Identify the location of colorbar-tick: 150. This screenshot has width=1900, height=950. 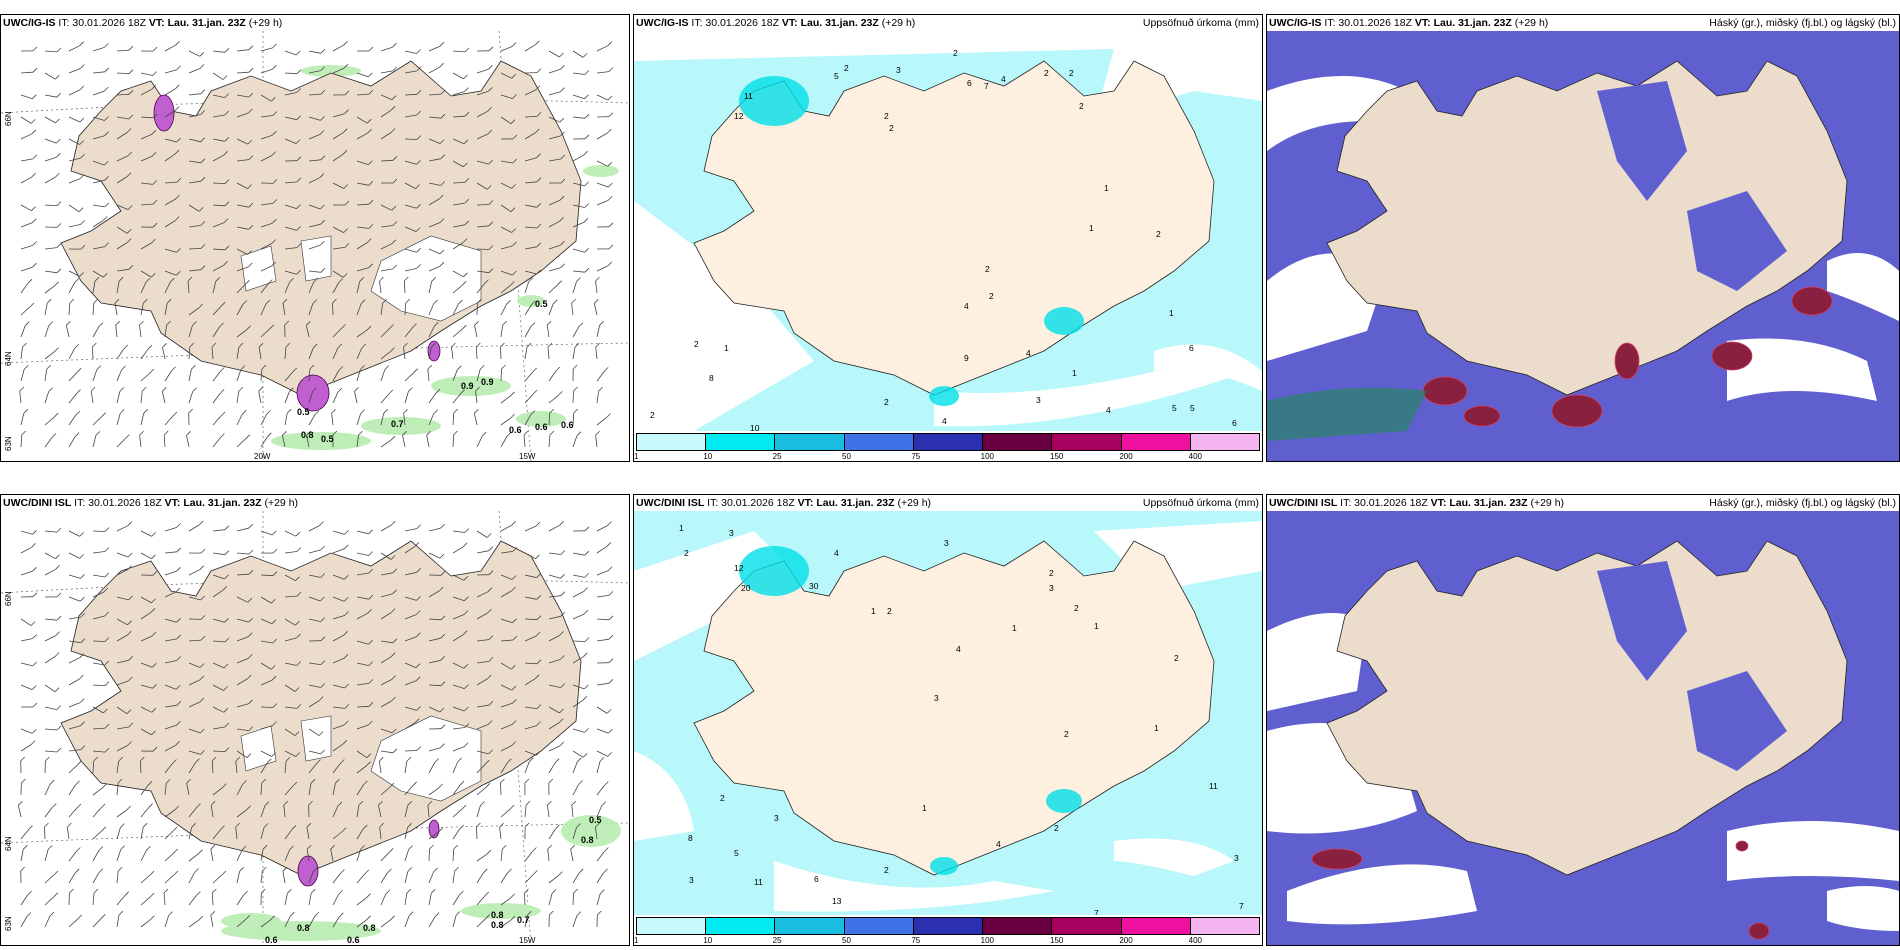
(1057, 456).